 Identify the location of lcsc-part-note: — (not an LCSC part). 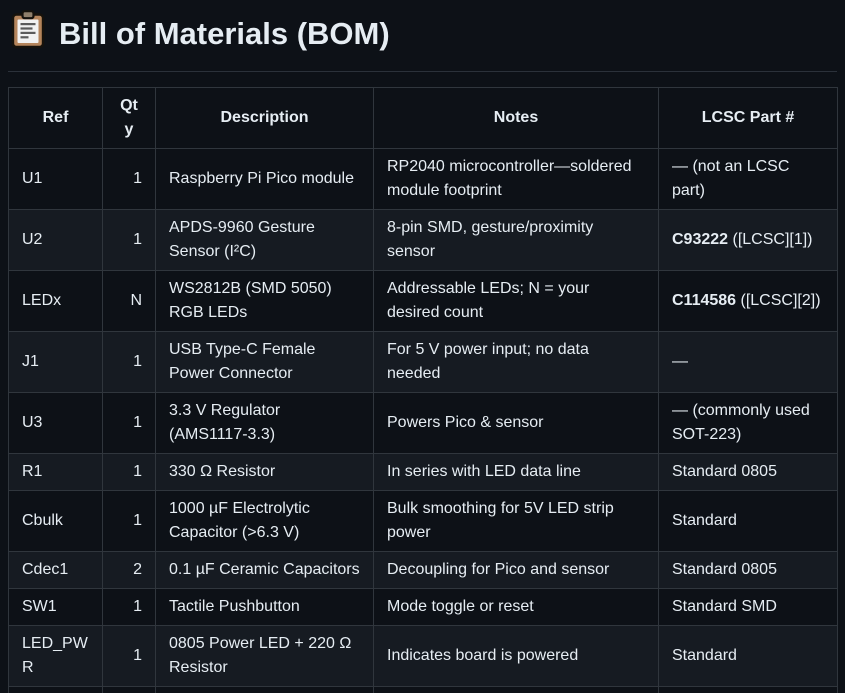
(731, 178).